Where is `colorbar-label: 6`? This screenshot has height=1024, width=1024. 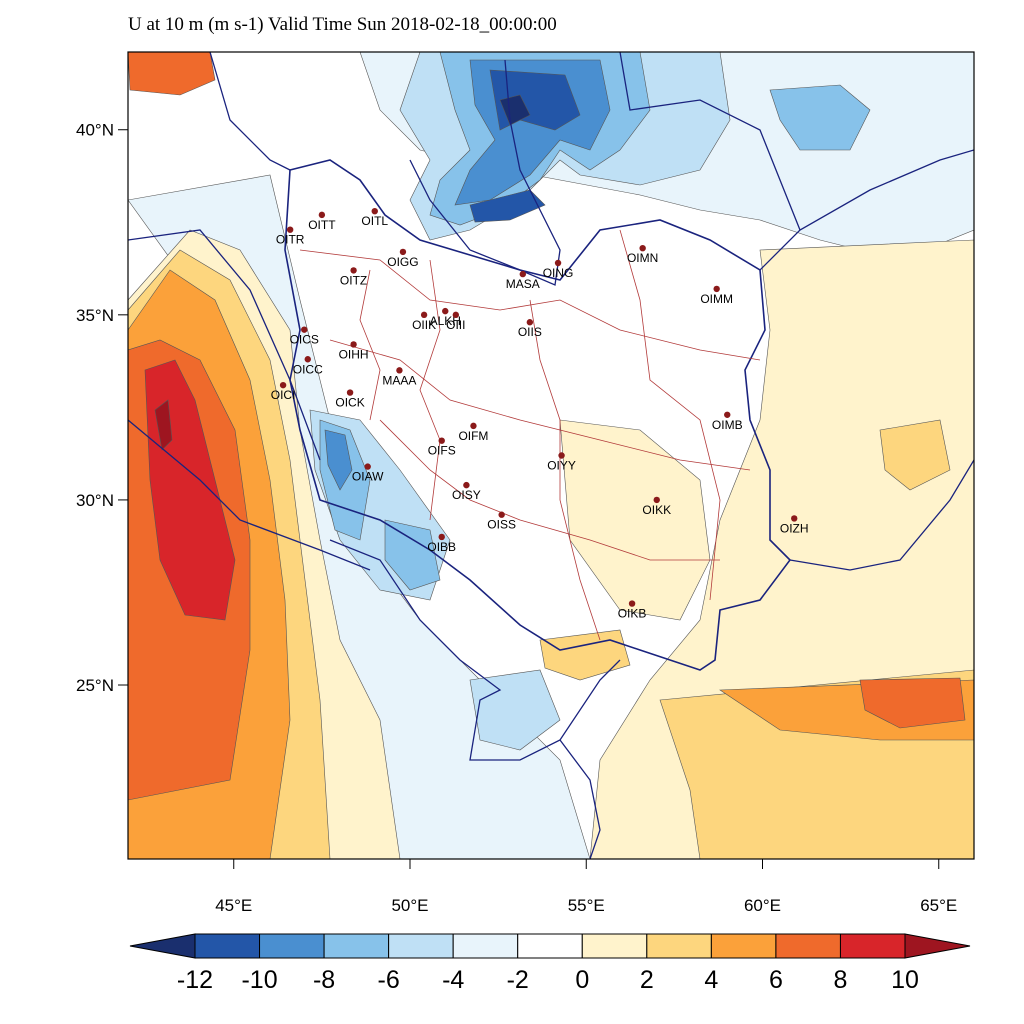
colorbar-label: 6 is located at coordinates (776, 980).